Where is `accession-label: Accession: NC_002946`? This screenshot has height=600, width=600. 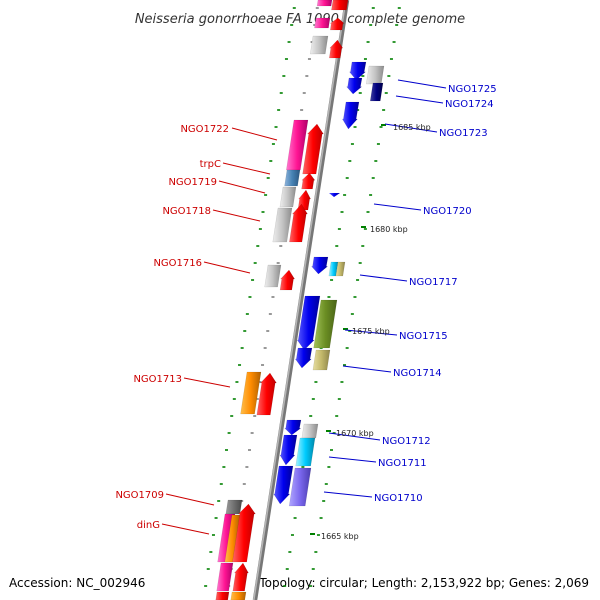
accession-label: Accession: NC_002946 is located at coordinates (77, 583).